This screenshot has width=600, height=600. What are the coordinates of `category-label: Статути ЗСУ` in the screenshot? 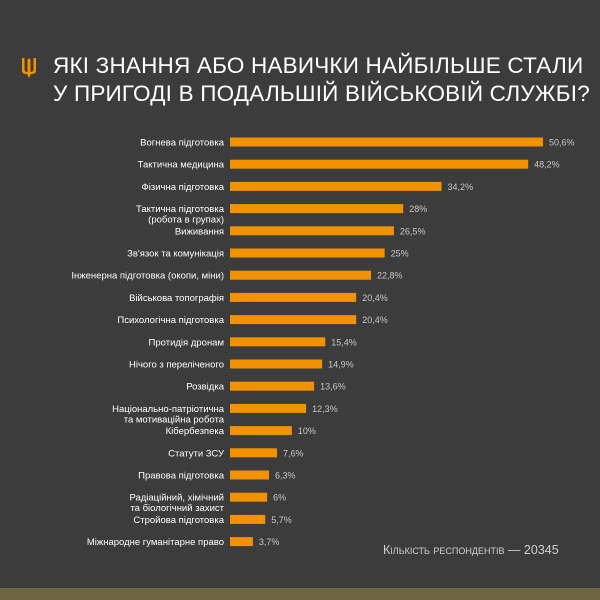 It's located at (196, 453).